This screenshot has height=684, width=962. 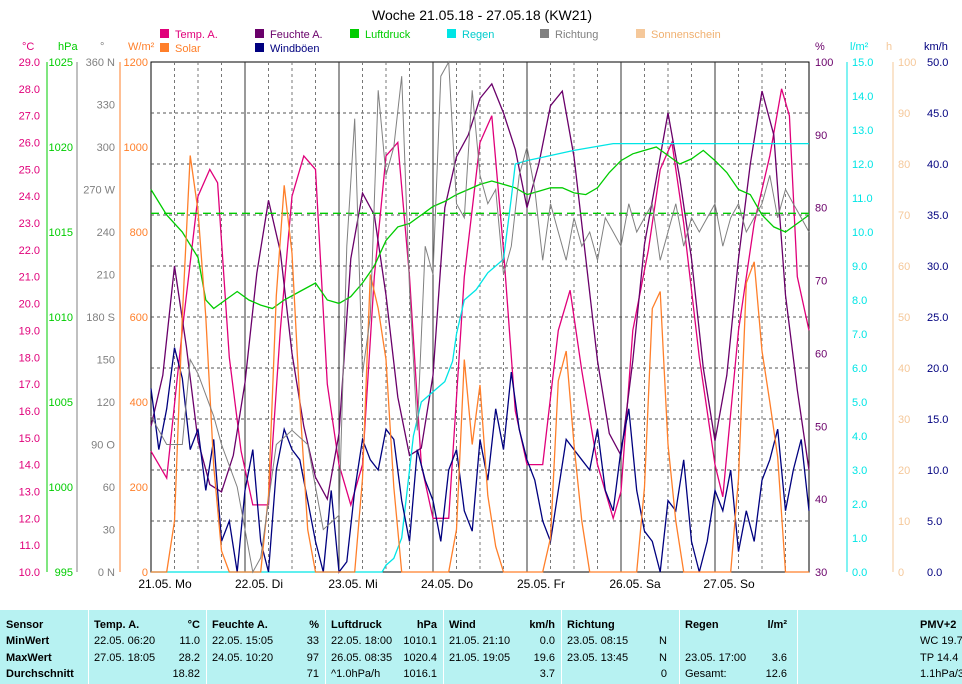 I want to click on solar-tick-label: 600, so click(x=139, y=318).